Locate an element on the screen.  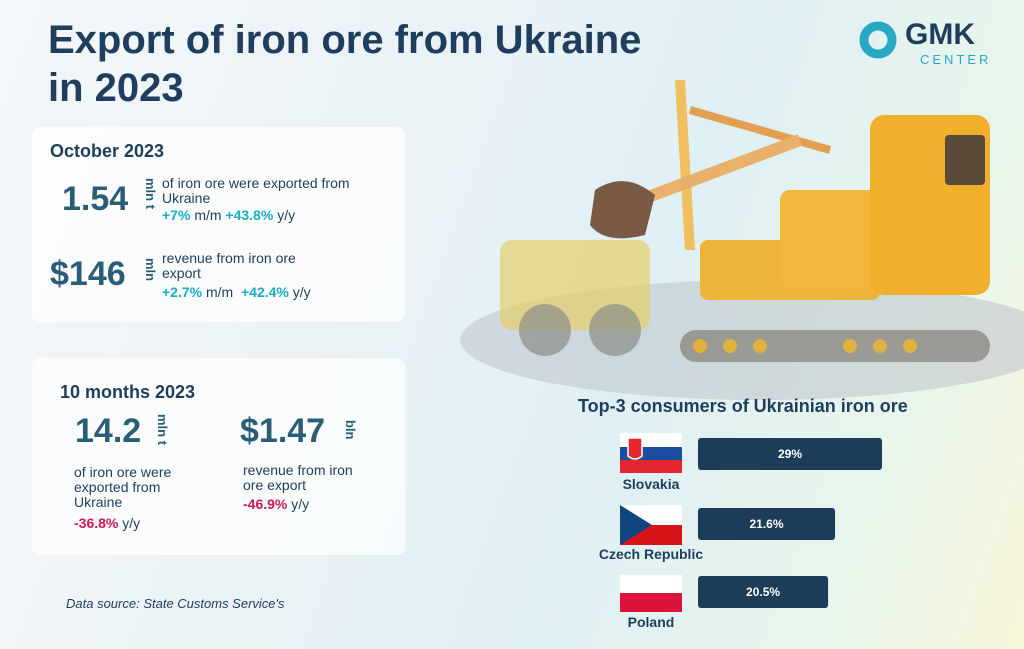
yy: +42.4% is located at coordinates (264, 292).